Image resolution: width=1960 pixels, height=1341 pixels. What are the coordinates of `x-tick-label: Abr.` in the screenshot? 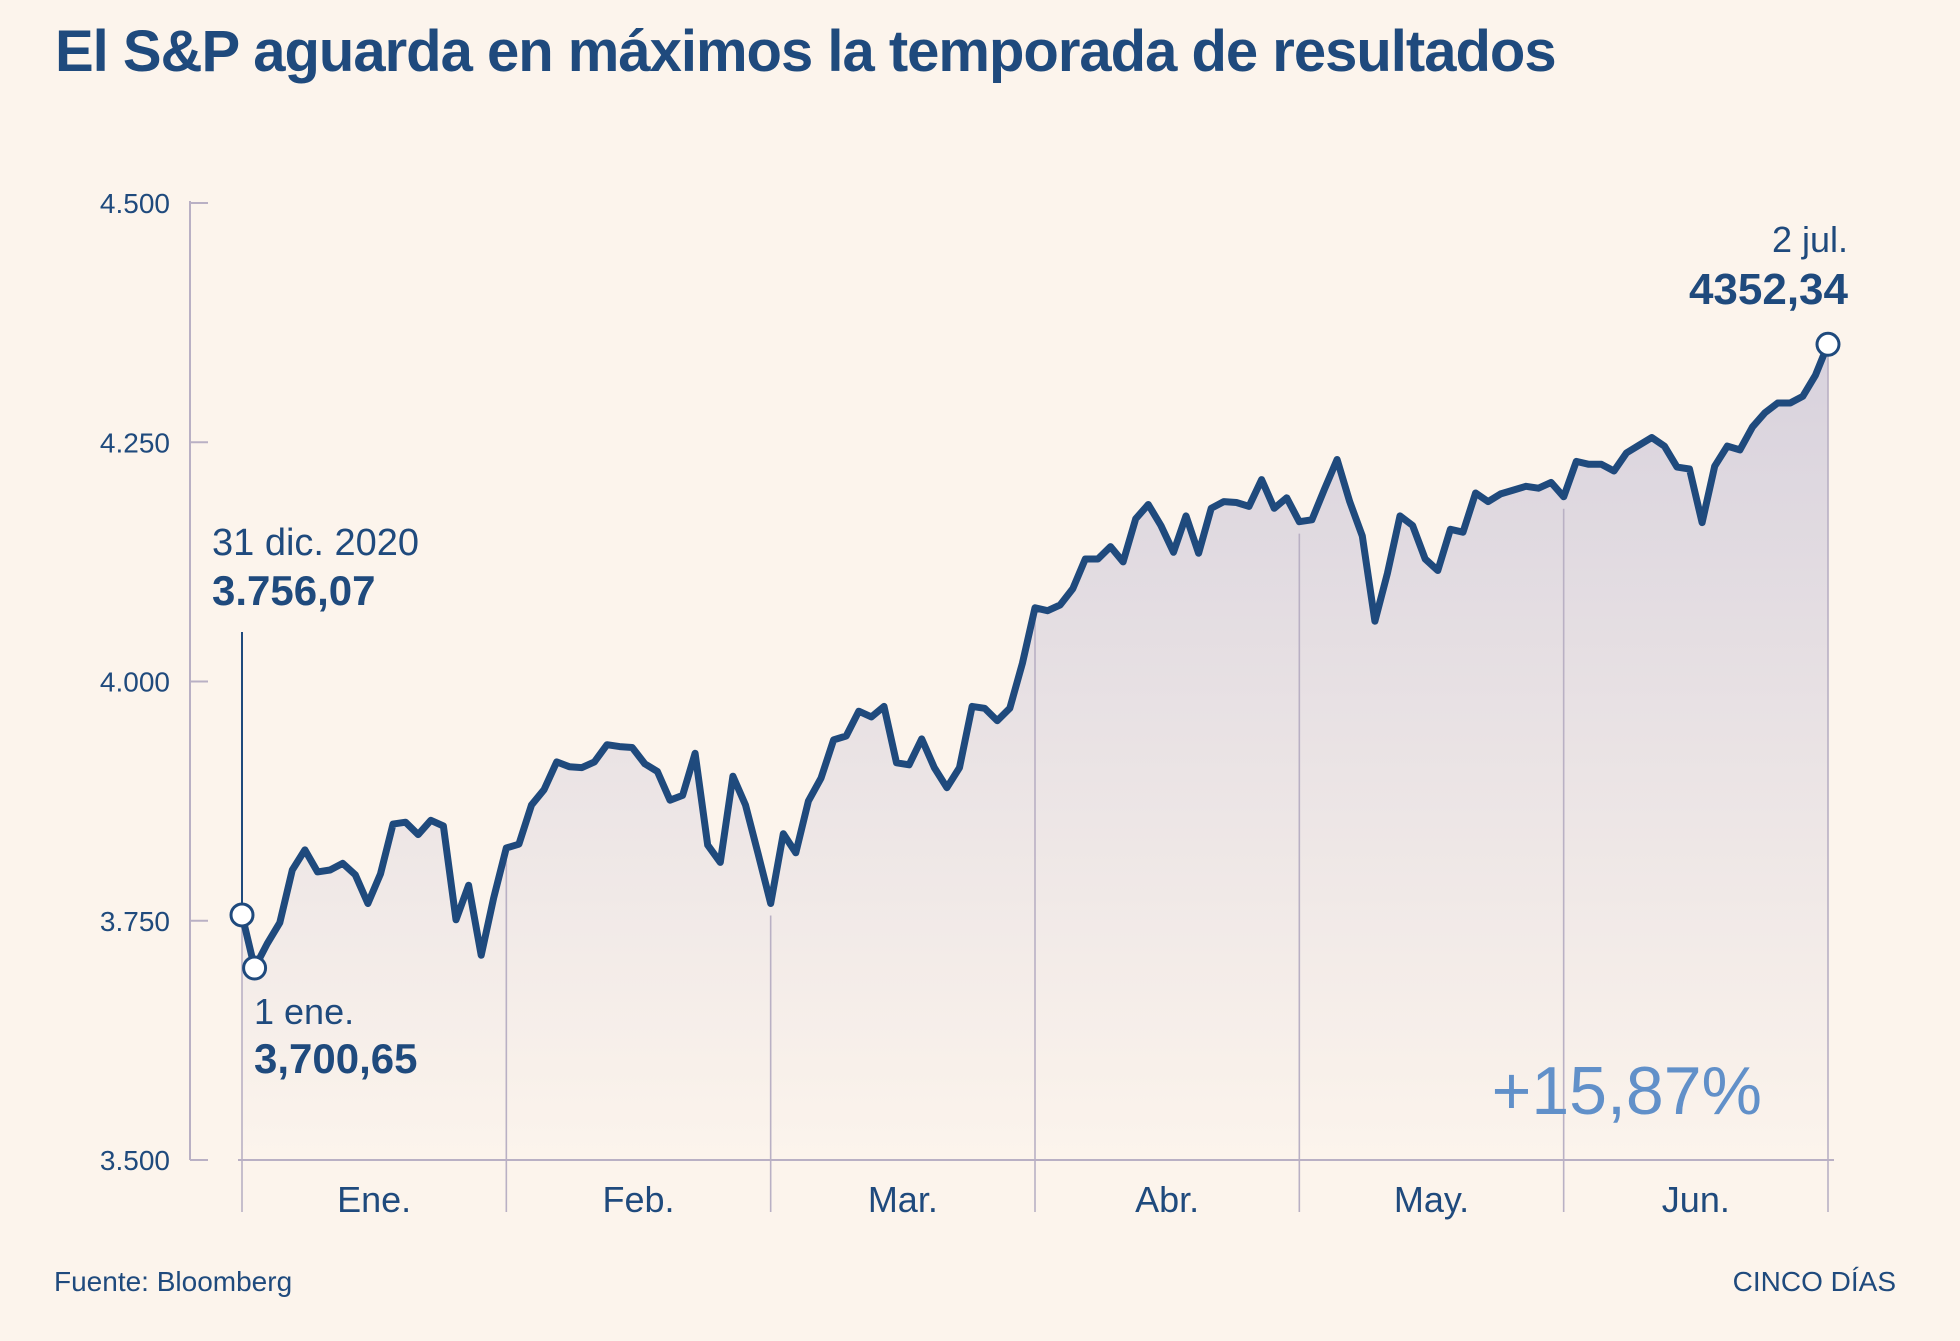 It's located at (1167, 1199).